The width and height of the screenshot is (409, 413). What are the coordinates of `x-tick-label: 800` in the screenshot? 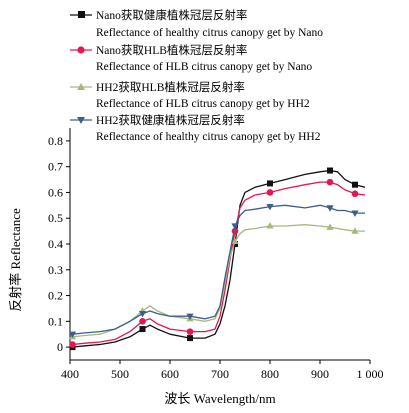 It's located at (270, 374).